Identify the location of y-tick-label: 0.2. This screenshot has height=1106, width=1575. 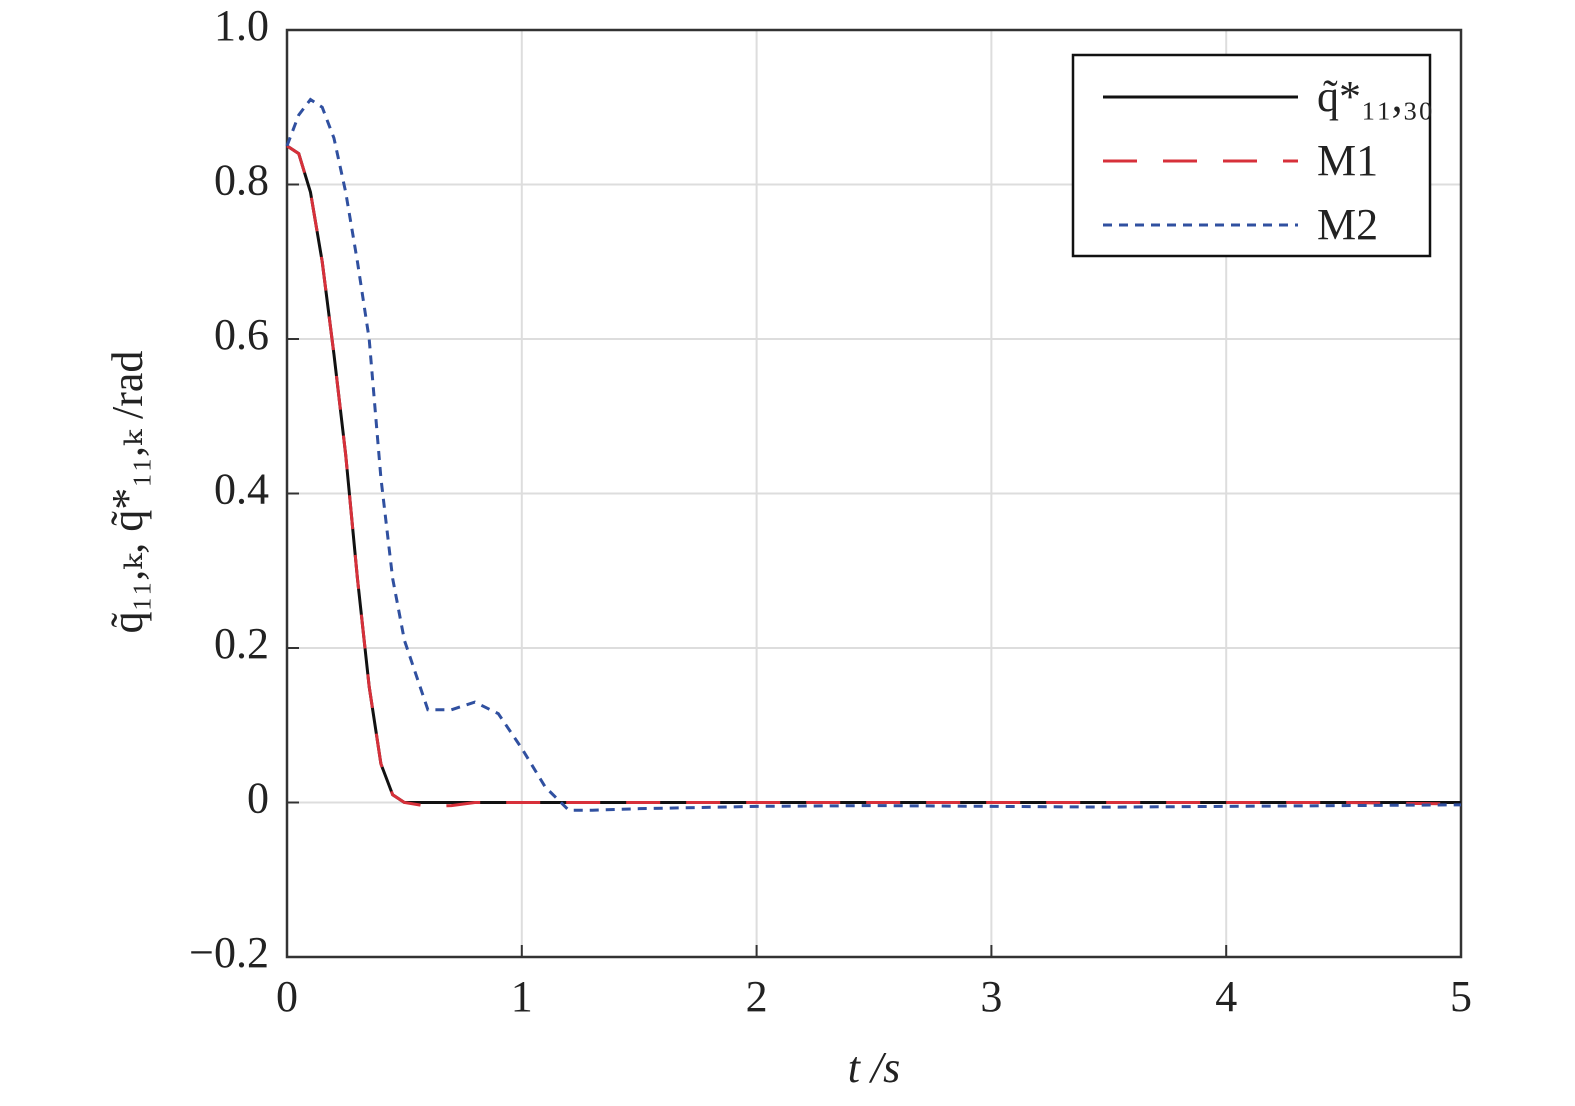
(241, 643).